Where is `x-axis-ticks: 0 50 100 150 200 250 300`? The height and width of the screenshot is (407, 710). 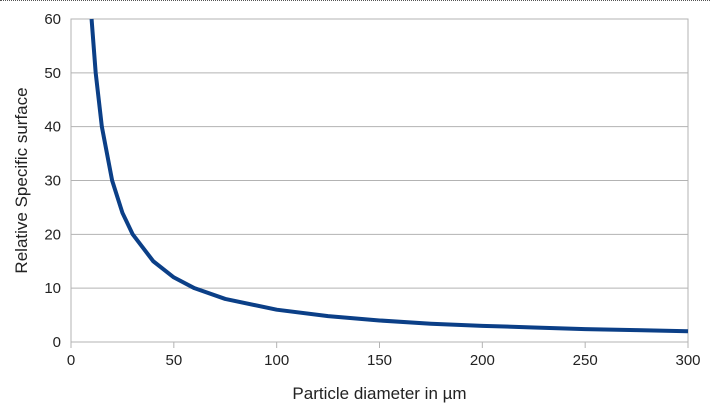
x-axis-ticks: 0 50 100 150 200 250 300 is located at coordinates (384, 355).